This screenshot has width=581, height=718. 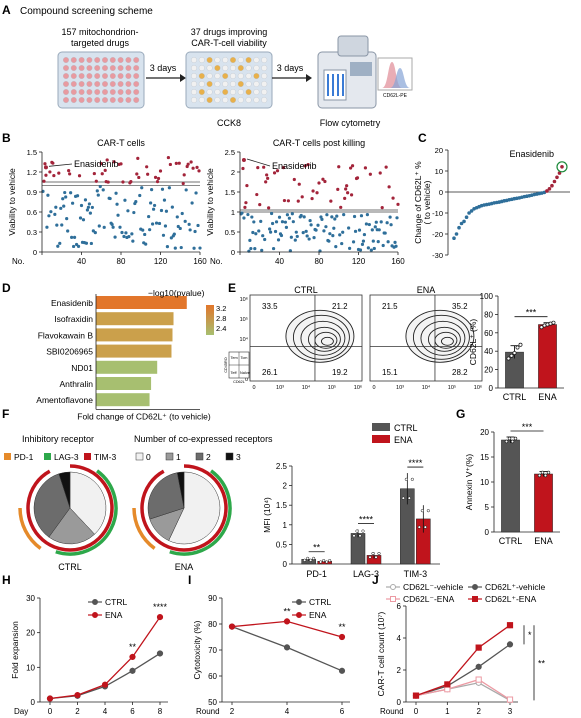 I want to click on B1-y-tick-label: 0.3, so click(x=32, y=232).